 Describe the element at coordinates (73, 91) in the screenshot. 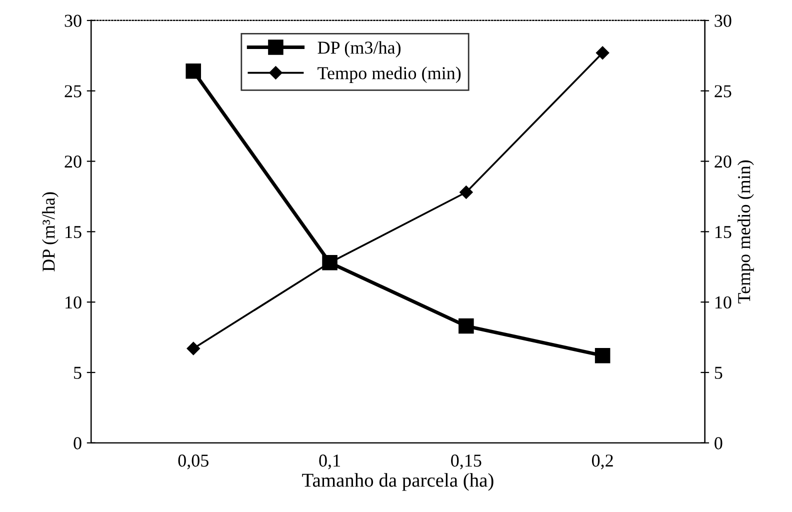

I see `y-tick-label: 25` at that location.